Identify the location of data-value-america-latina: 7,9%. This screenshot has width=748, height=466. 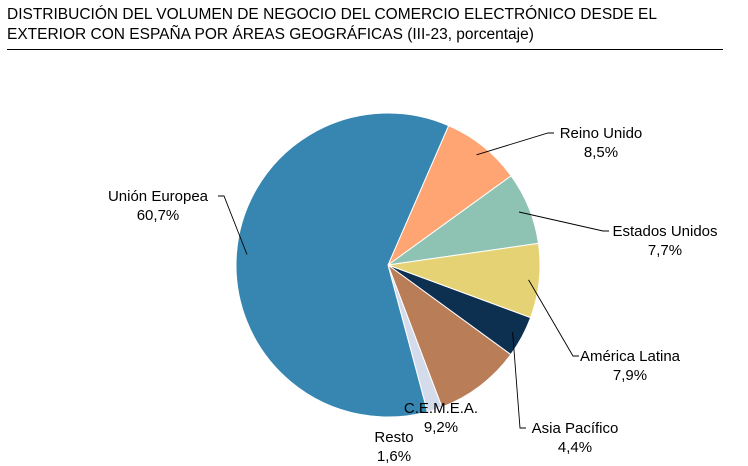
(630, 375).